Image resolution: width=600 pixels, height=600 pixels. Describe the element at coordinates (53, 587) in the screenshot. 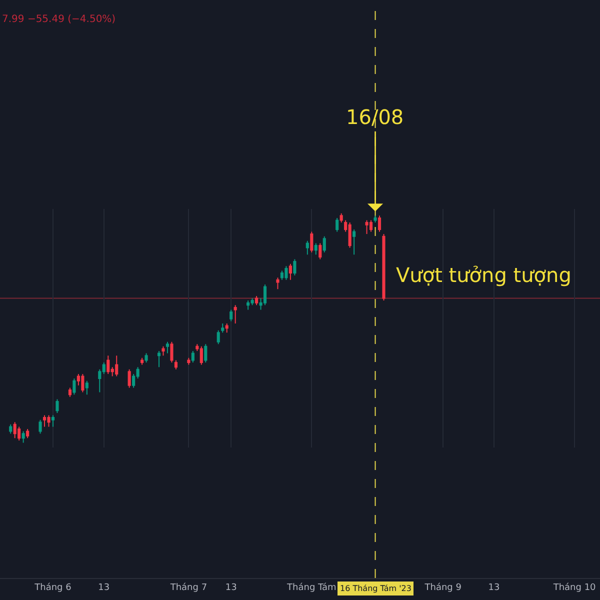

I see `x-tick-label: Tháng 6` at that location.